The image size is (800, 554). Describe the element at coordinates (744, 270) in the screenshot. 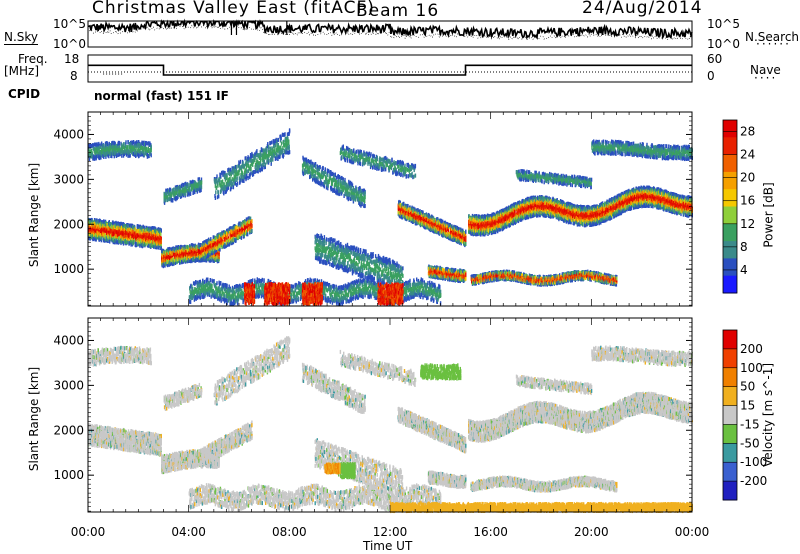

I see `power-cb-label-4: 4` at that location.